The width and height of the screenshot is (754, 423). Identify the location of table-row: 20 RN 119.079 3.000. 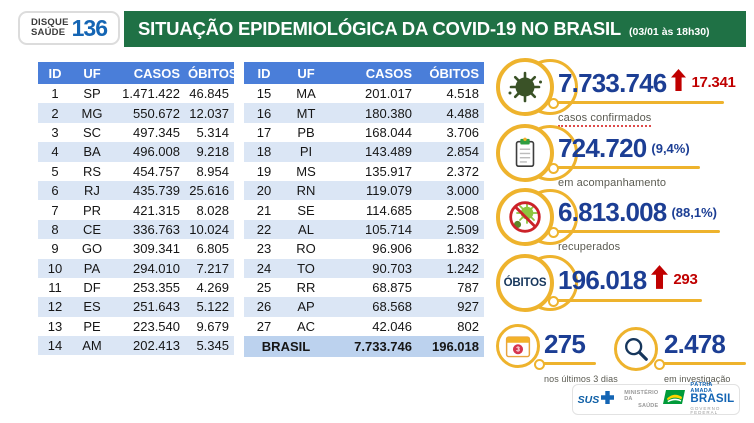
(364, 190).